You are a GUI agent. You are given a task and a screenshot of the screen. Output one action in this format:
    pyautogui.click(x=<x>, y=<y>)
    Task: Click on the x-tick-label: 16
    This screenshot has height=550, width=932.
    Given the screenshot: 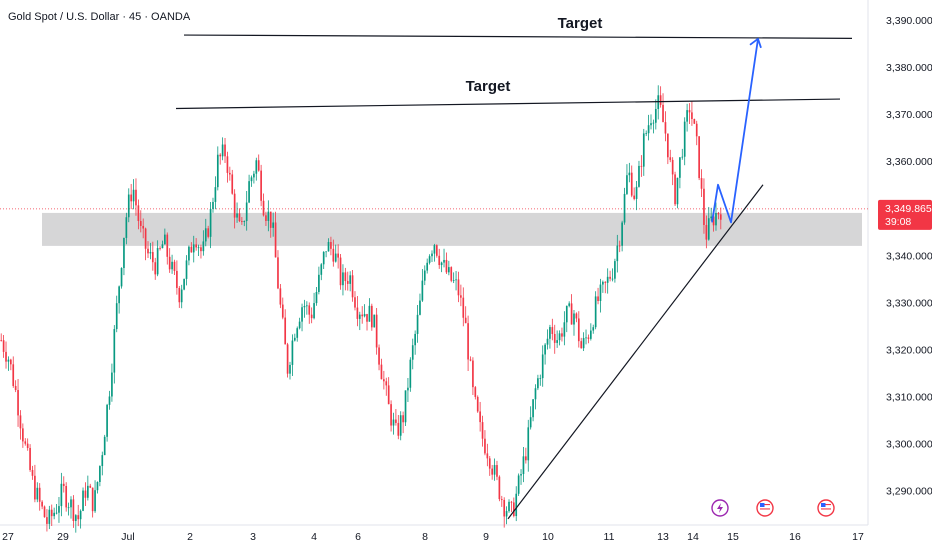 What is the action you would take?
    pyautogui.click(x=795, y=537)
    